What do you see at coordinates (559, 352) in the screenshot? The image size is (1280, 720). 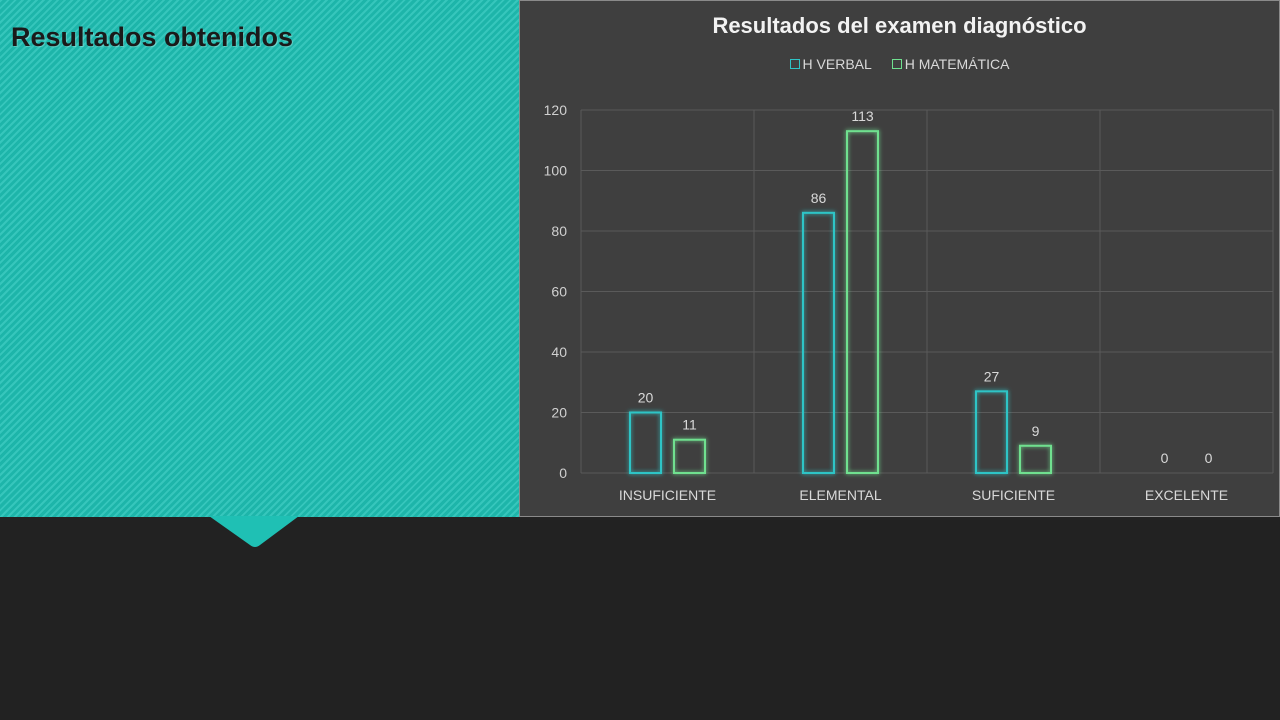 I see `y-tick-label: 40` at bounding box center [559, 352].